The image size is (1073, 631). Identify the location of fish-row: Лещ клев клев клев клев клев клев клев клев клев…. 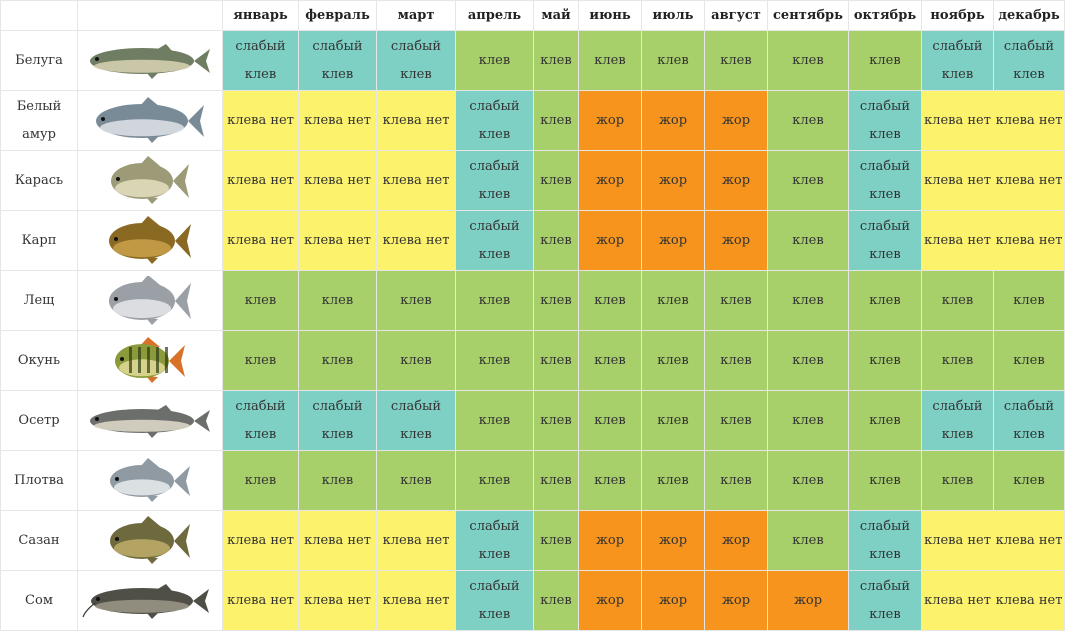
(532, 300).